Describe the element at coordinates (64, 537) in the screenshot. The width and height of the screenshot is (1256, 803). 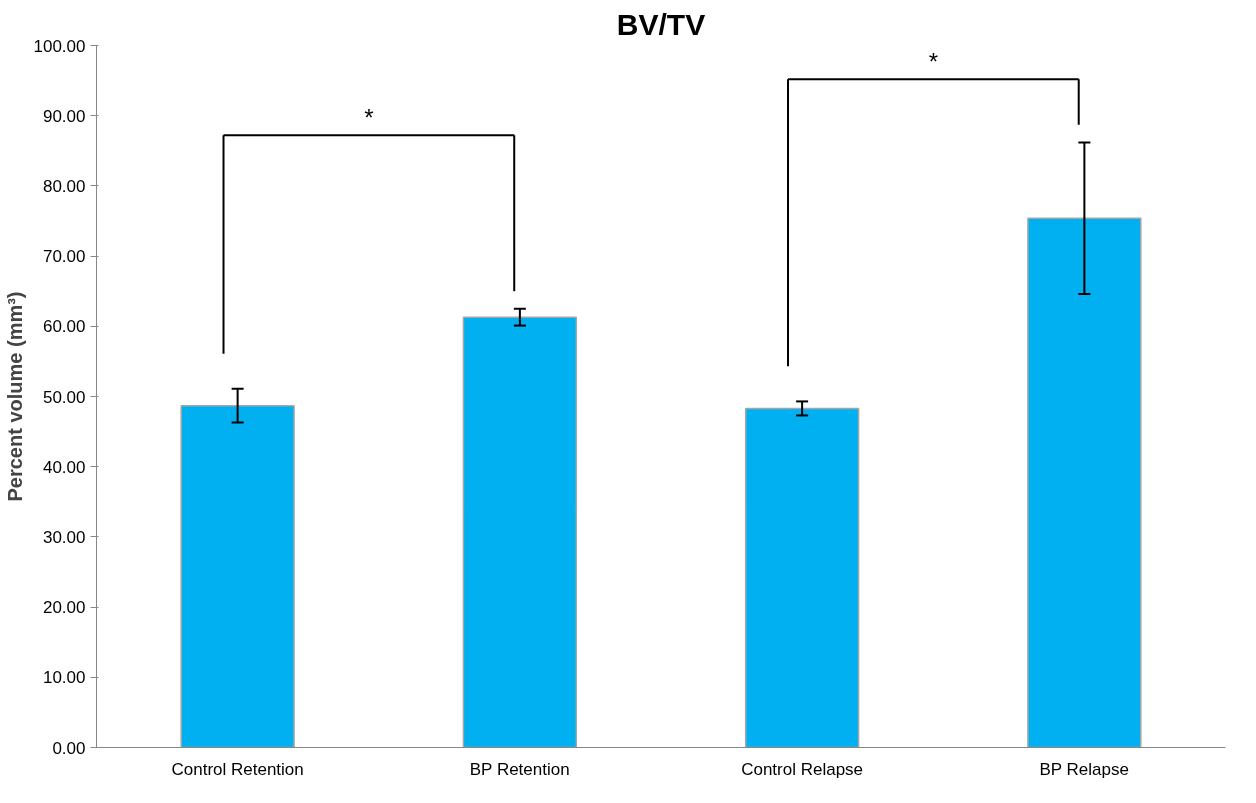
I see `y-tick-label: 30.00` at that location.